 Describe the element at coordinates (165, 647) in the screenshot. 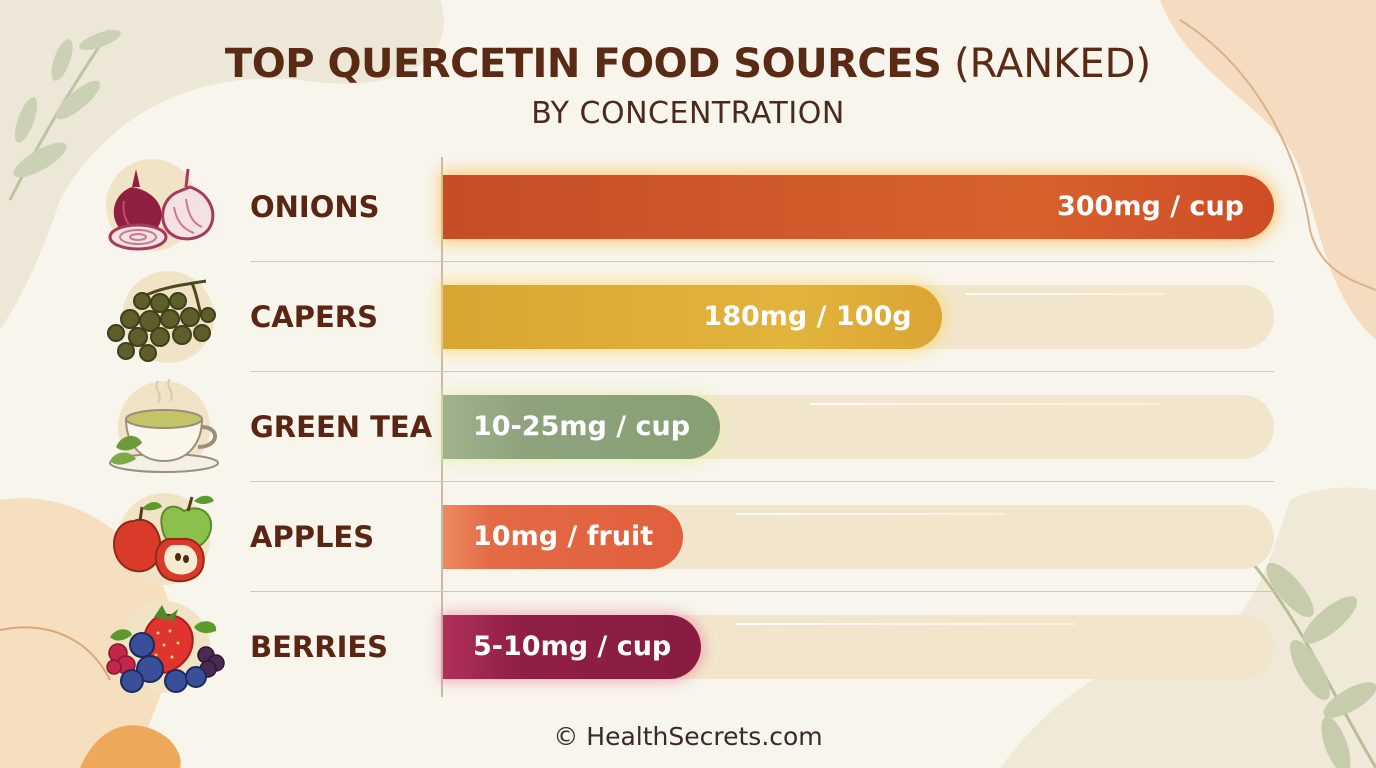

I see `berries-icon` at that location.